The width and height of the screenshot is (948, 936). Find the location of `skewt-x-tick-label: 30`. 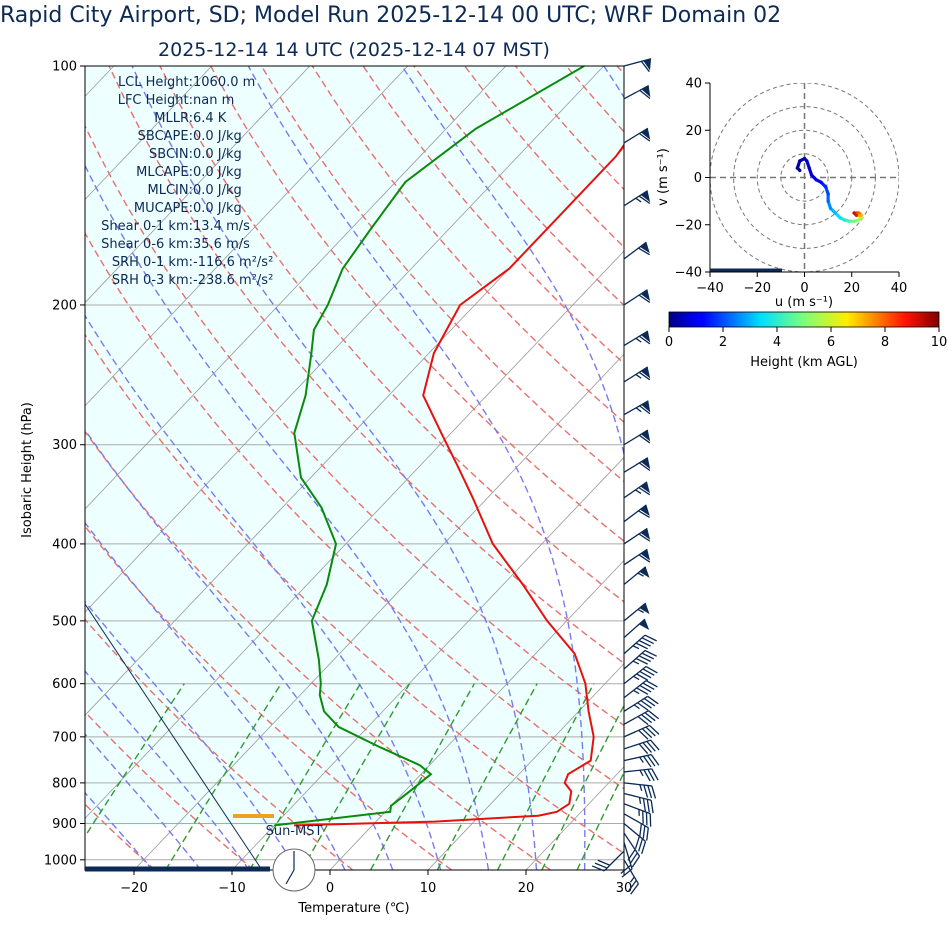

skewt-x-tick-label: 30 is located at coordinates (624, 888).